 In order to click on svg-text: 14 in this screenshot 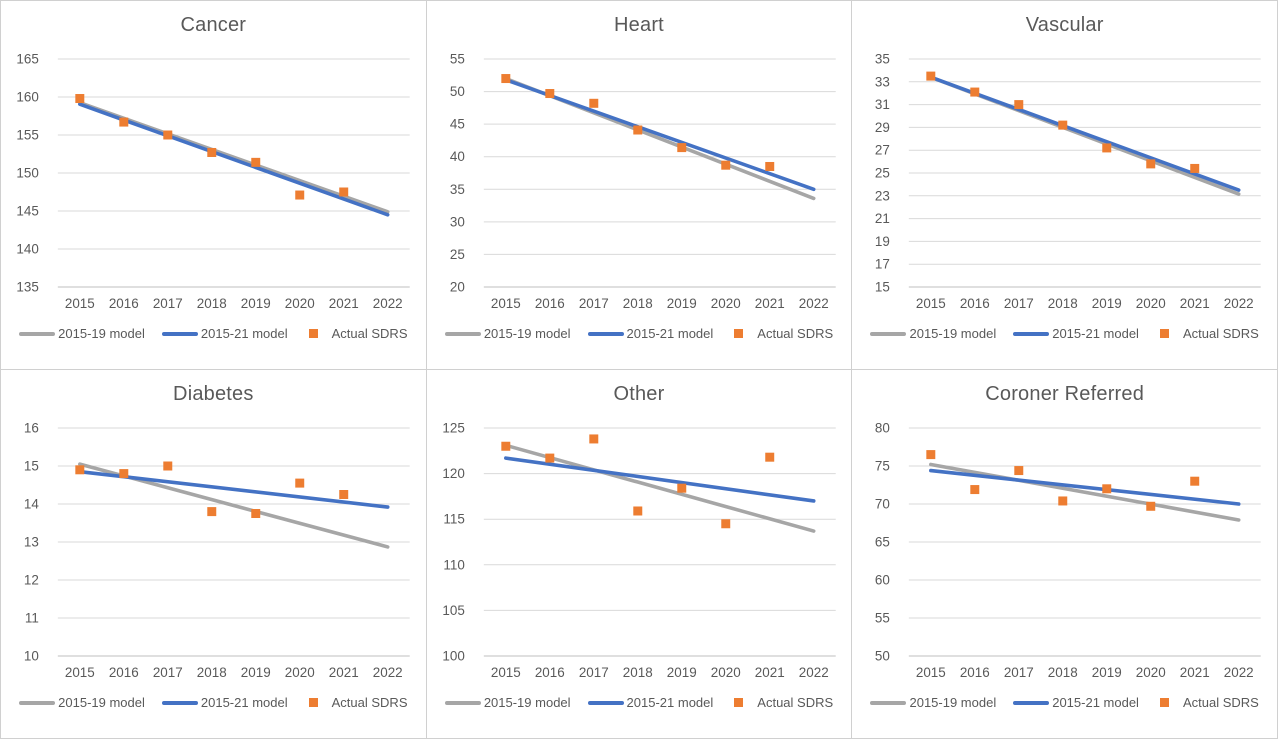, I will do `click(31, 503)`.